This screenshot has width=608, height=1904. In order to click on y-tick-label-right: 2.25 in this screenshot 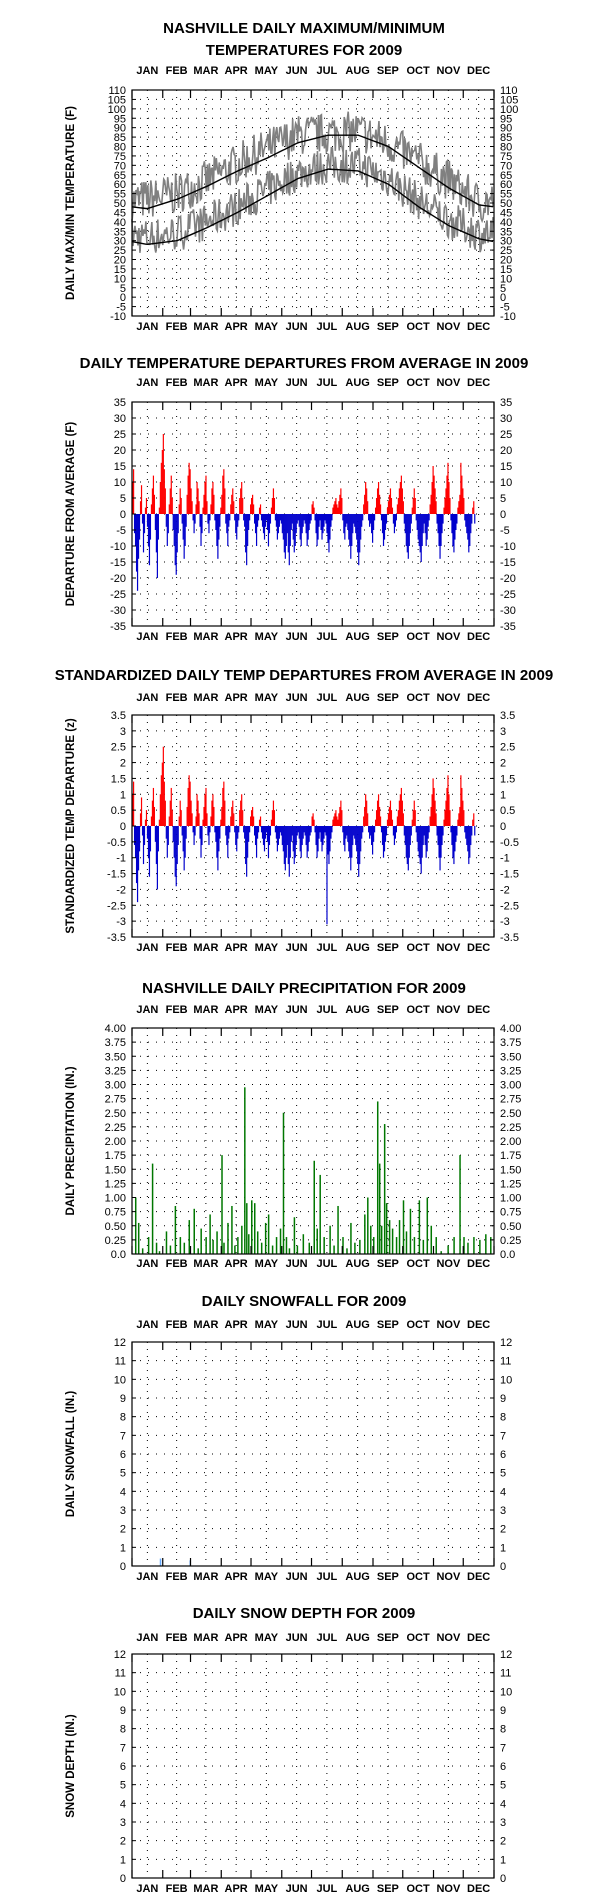, I will do `click(510, 1128)`.